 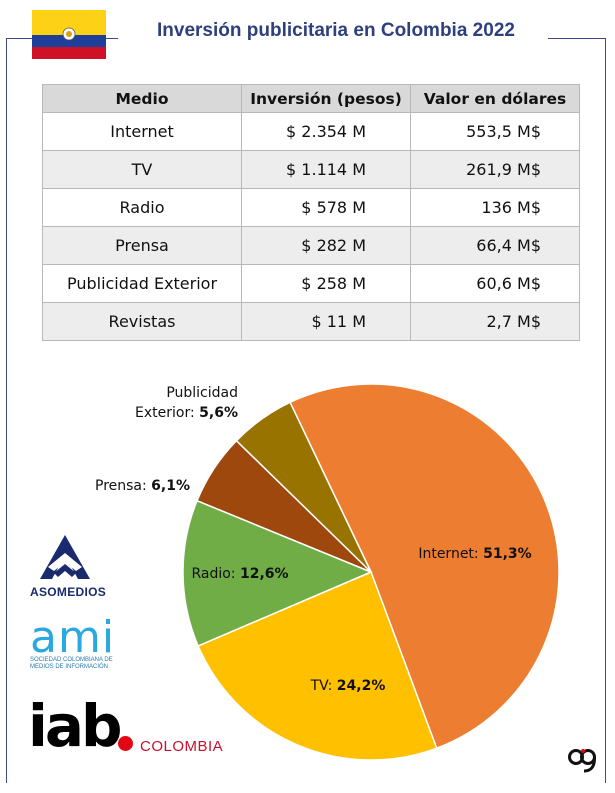 I want to click on header-inversion: Inversión (pesos), so click(x=326, y=98).